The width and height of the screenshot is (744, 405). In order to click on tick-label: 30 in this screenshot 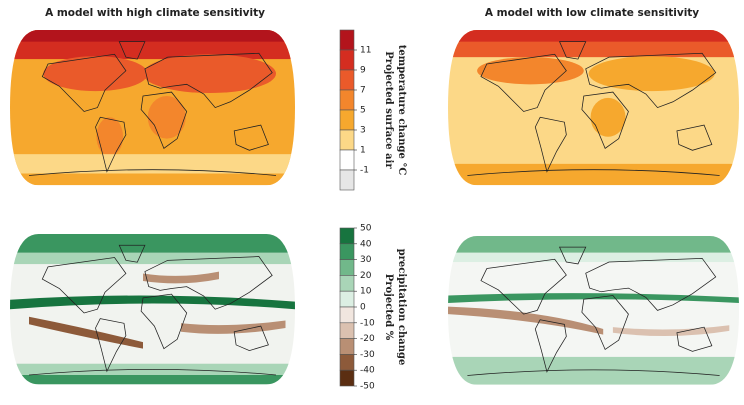, I will do `click(366, 260)`.